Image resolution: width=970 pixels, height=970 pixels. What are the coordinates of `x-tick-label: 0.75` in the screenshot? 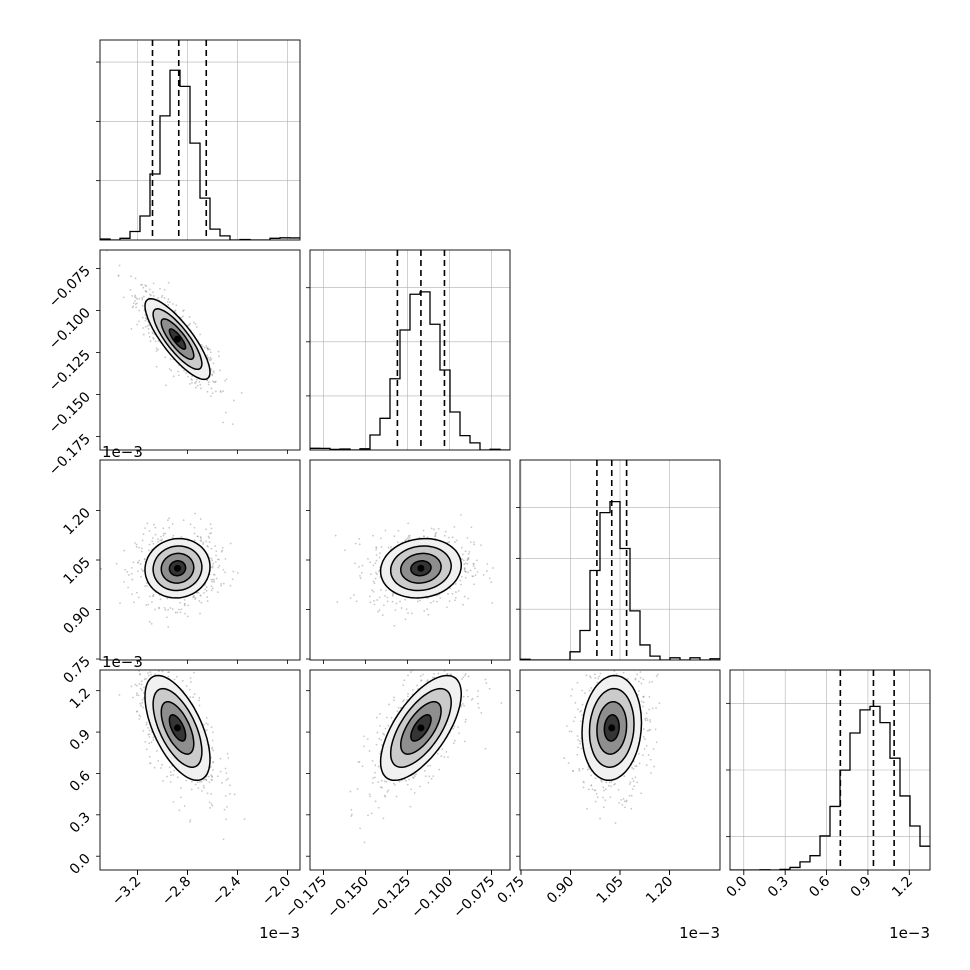 It's located at (510, 890).